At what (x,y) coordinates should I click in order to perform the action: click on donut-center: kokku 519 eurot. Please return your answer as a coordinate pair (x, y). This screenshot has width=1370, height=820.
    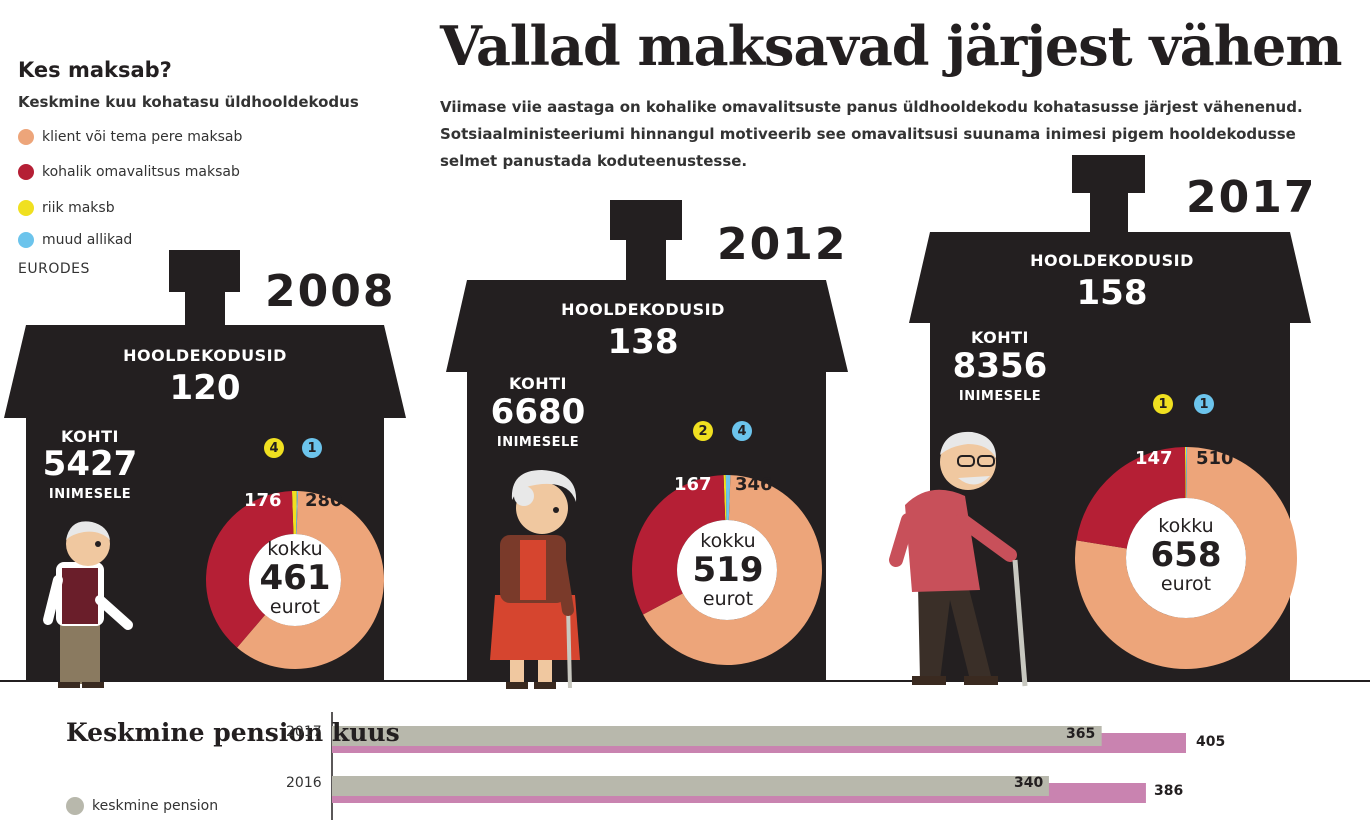
    Looking at the image, I should click on (728, 570).